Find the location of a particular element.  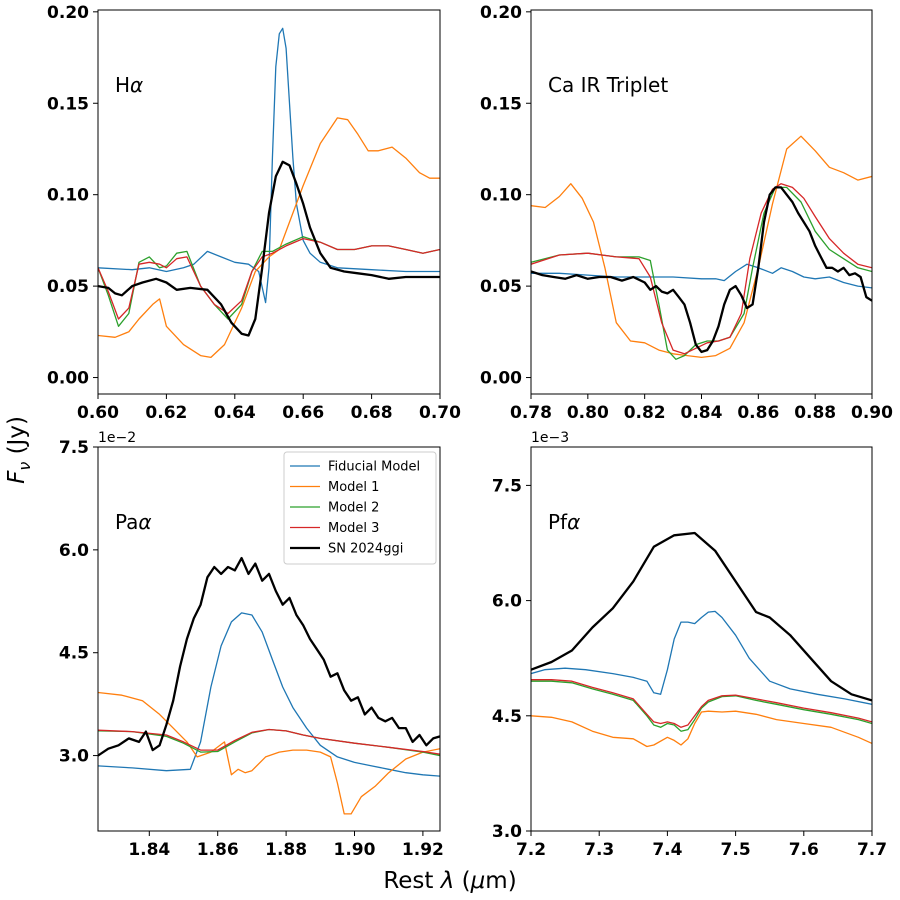

x-tick-label: 0.64 is located at coordinates (235, 413).